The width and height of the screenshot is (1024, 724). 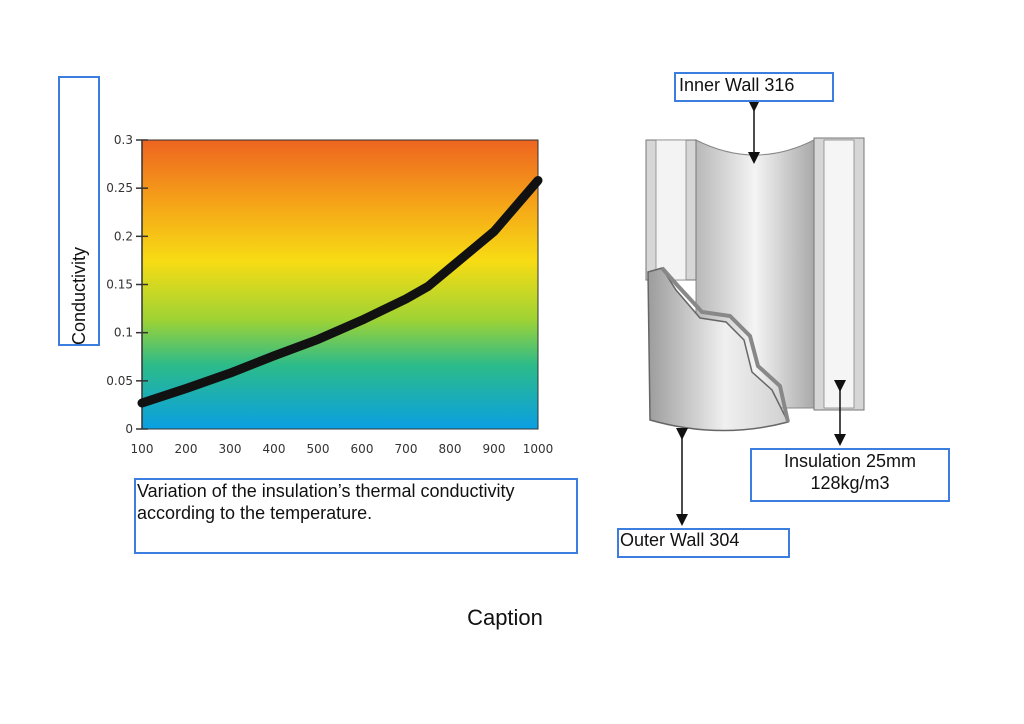 I want to click on y-axis-label-box, so click(x=79, y=211).